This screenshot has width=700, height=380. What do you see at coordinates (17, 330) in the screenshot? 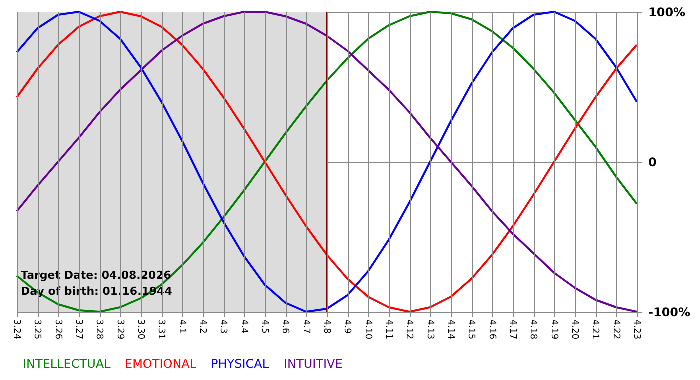
I see `x-tick-label: 3.24` at bounding box center [17, 330].